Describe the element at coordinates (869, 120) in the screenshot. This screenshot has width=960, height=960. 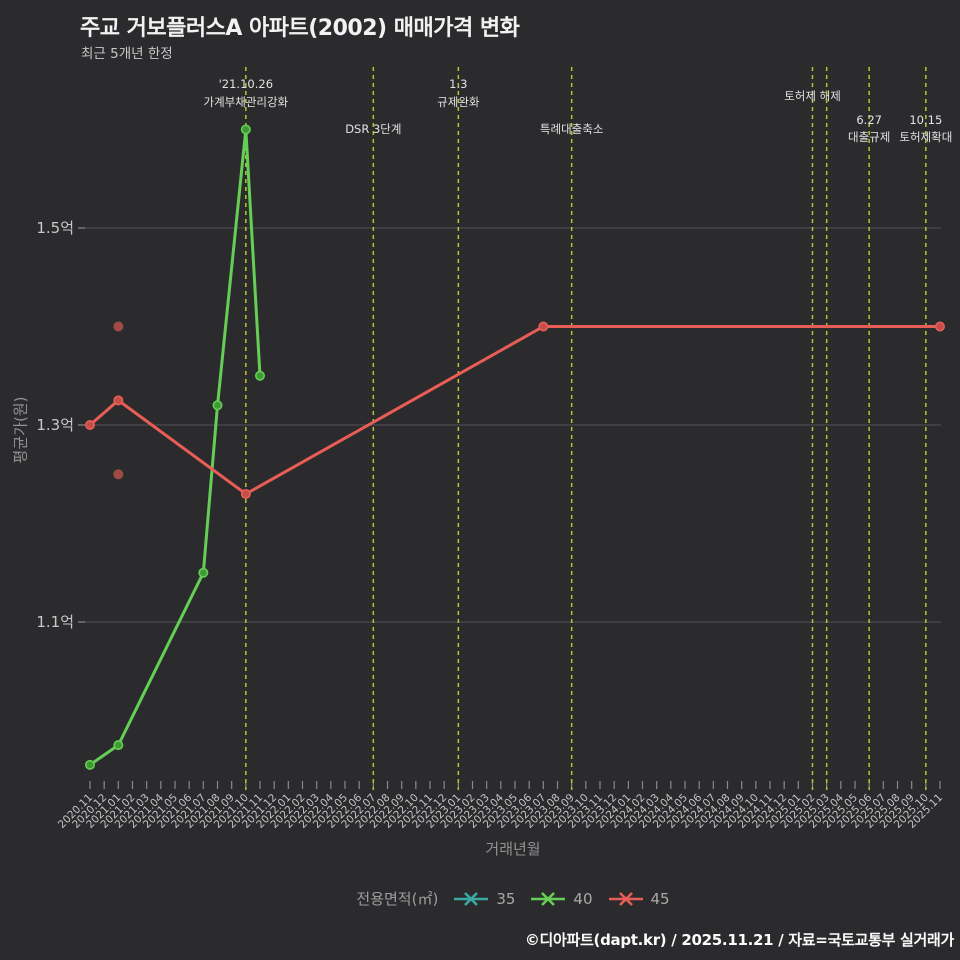
I see `event-label: 6.27` at that location.